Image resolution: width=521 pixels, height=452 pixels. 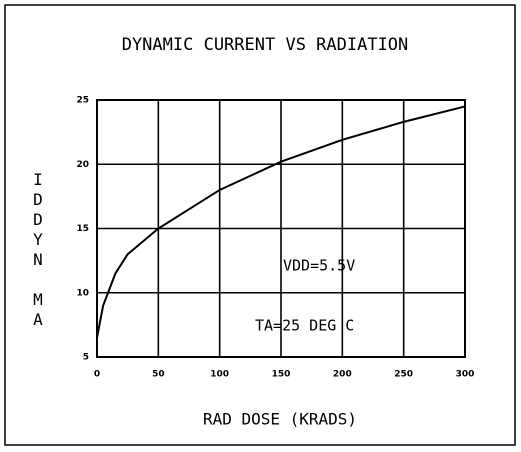 What do you see at coordinates (342, 375) in the screenshot?
I see `x-tick-label: 200` at bounding box center [342, 375].